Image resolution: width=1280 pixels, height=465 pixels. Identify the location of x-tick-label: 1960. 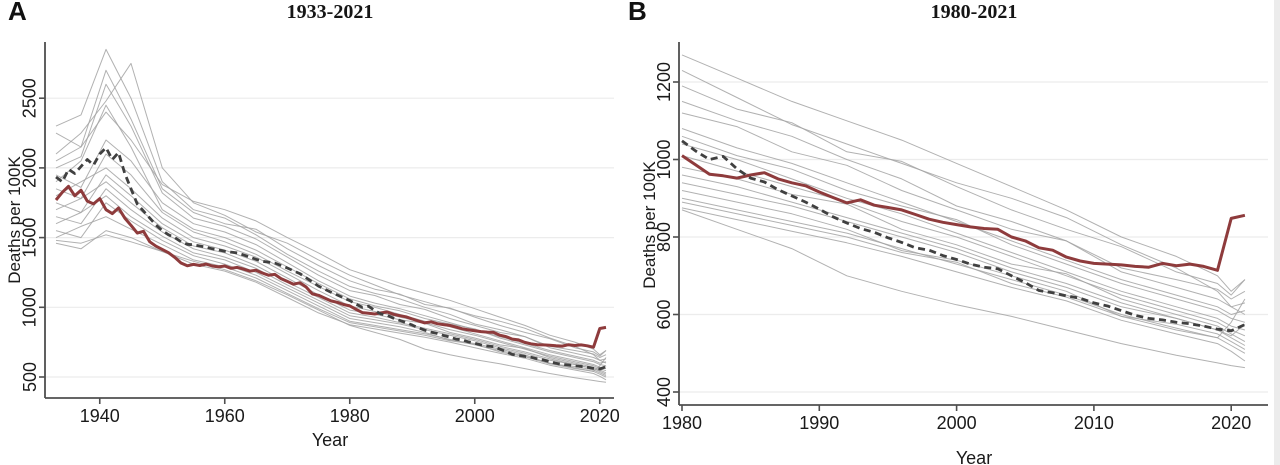
(225, 416).